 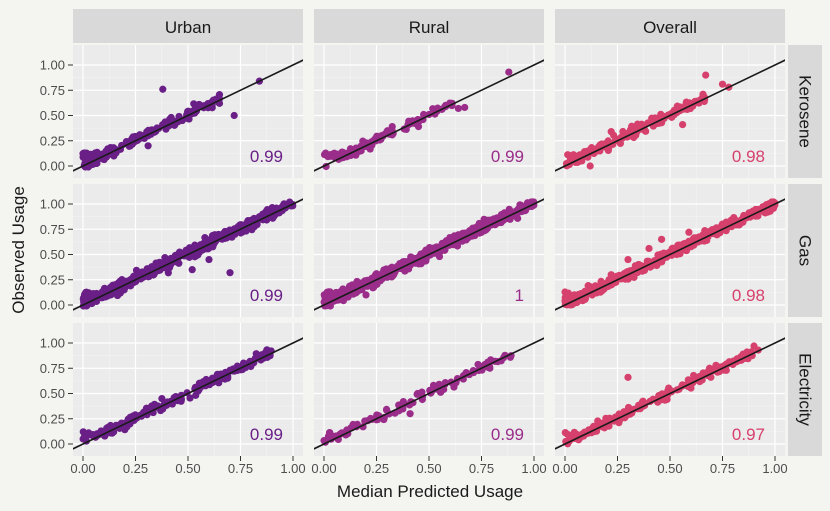 What do you see at coordinates (670, 26) in the screenshot?
I see `facet-strip-overall` at bounding box center [670, 26].